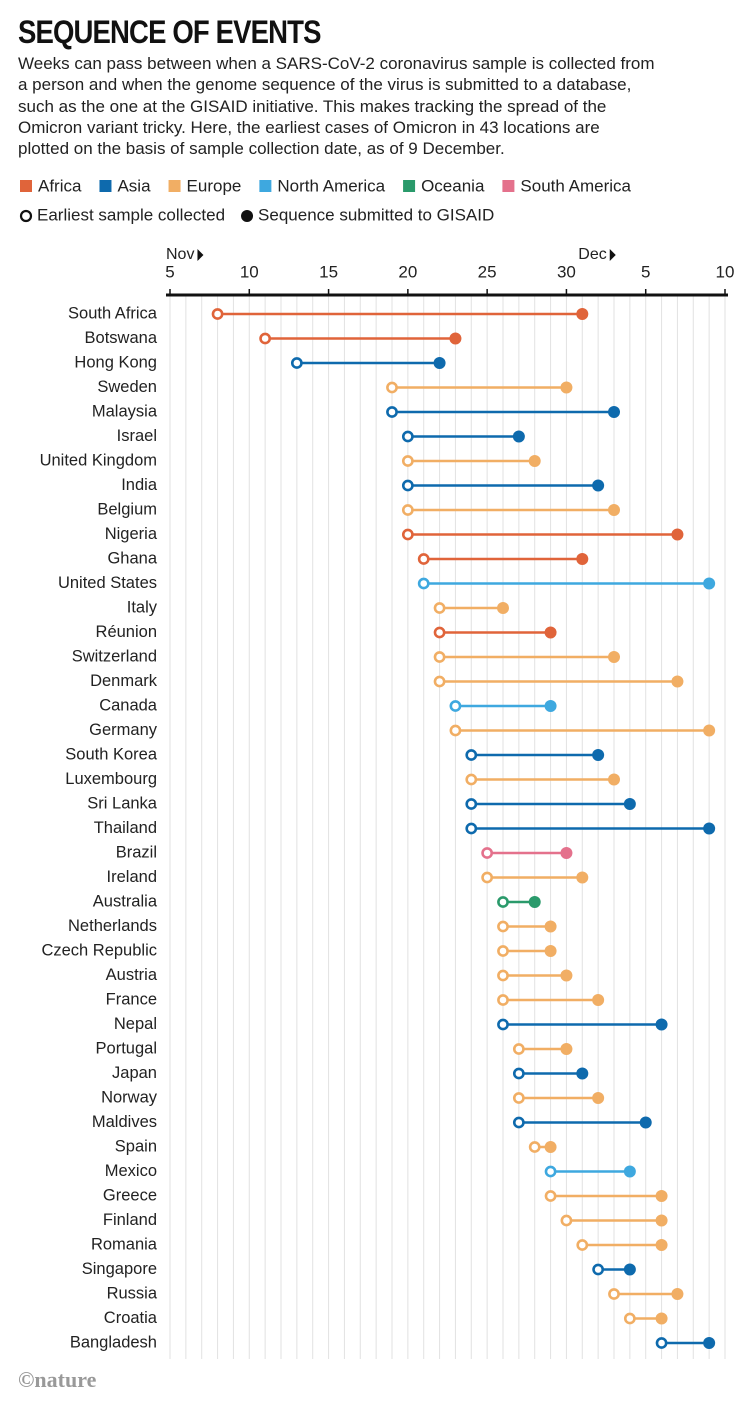 This screenshot has width=751, height=1410. I want to click on y-tick-label: Hong Kong, so click(115, 362).